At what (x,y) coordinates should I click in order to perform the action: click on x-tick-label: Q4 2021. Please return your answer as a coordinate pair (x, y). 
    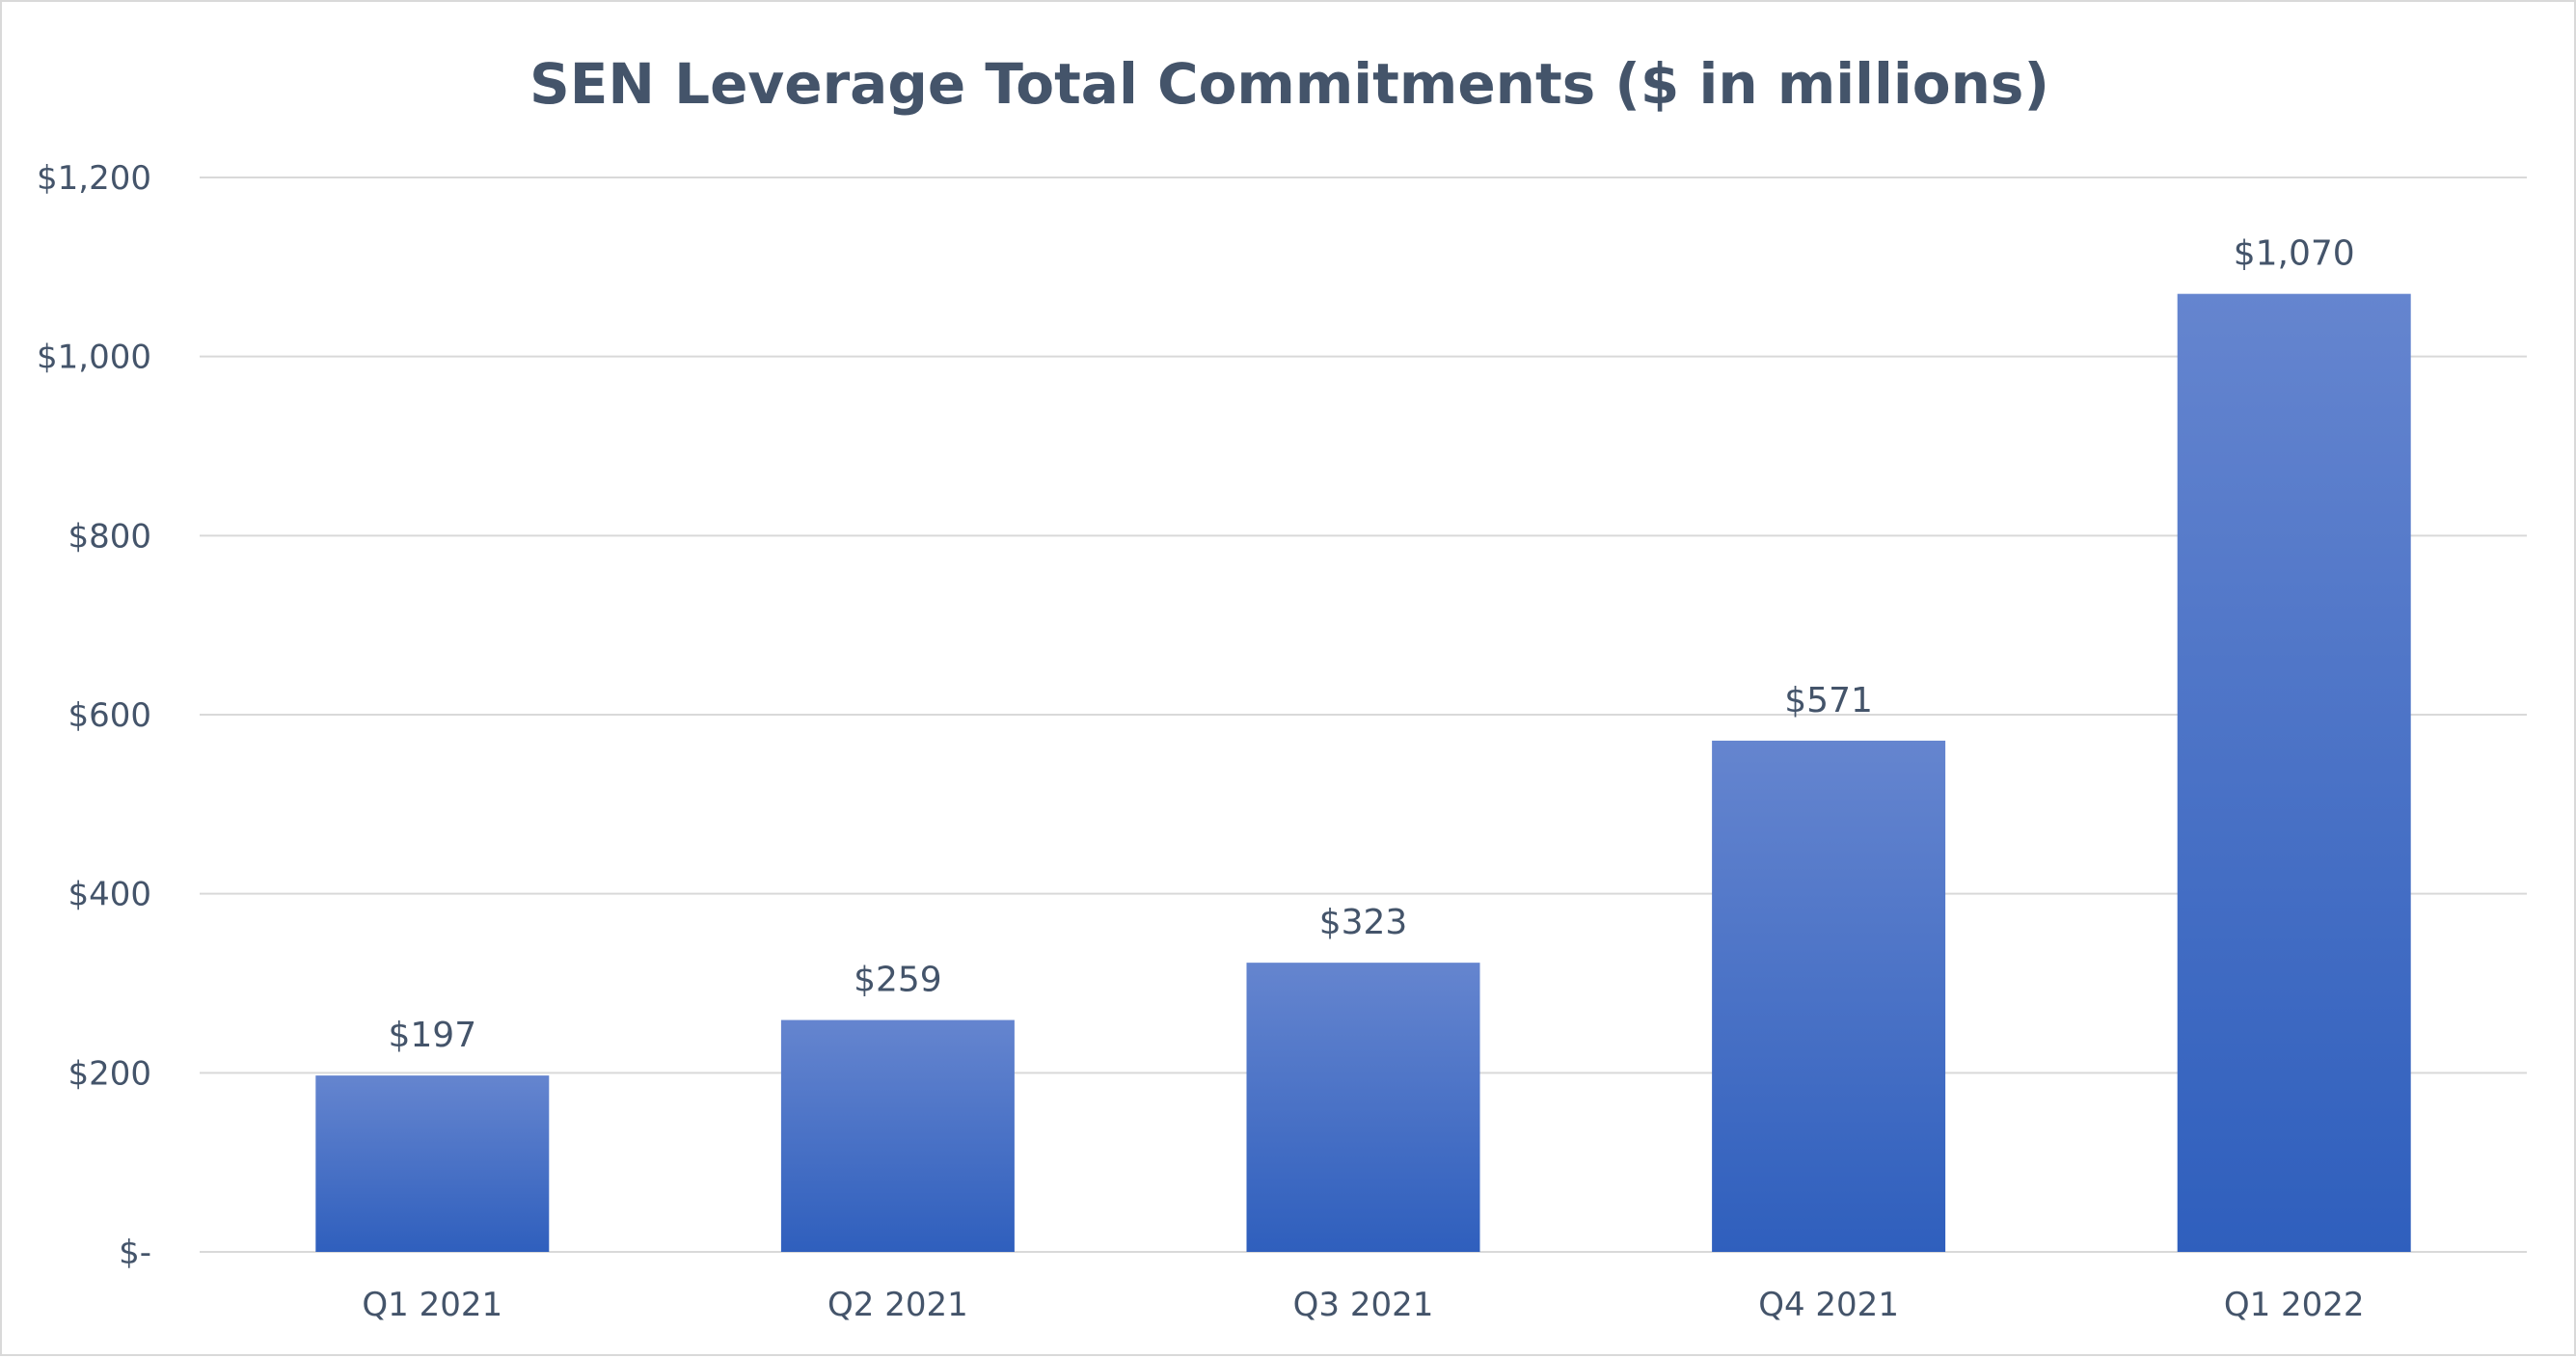
    Looking at the image, I should click on (1828, 1305).